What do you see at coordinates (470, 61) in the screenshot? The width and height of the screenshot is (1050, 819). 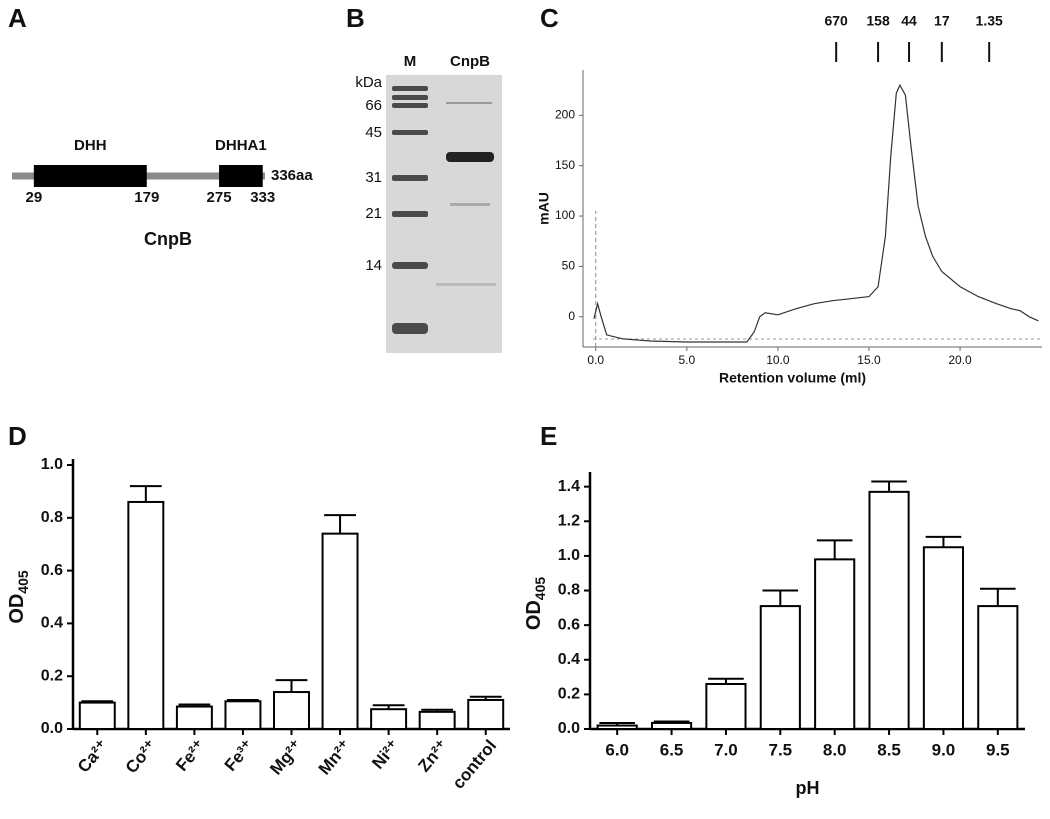 I see `lane-label: CnpB` at bounding box center [470, 61].